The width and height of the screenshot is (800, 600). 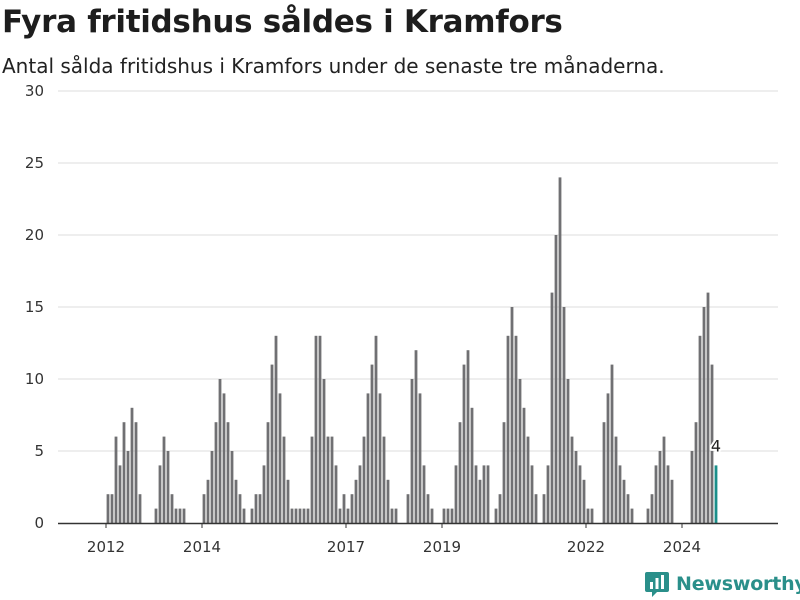 I want to click on y-tick-label: 5, so click(x=39, y=451).